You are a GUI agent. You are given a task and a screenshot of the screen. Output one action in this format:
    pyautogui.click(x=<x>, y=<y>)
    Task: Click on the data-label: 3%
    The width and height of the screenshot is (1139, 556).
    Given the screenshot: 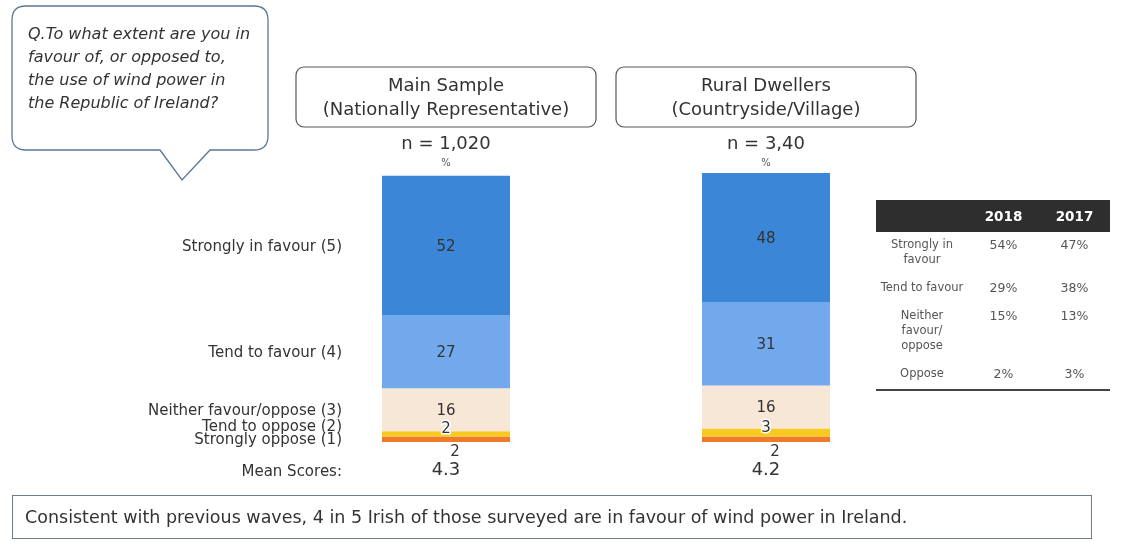 What is the action you would take?
    pyautogui.click(x=1074, y=374)
    